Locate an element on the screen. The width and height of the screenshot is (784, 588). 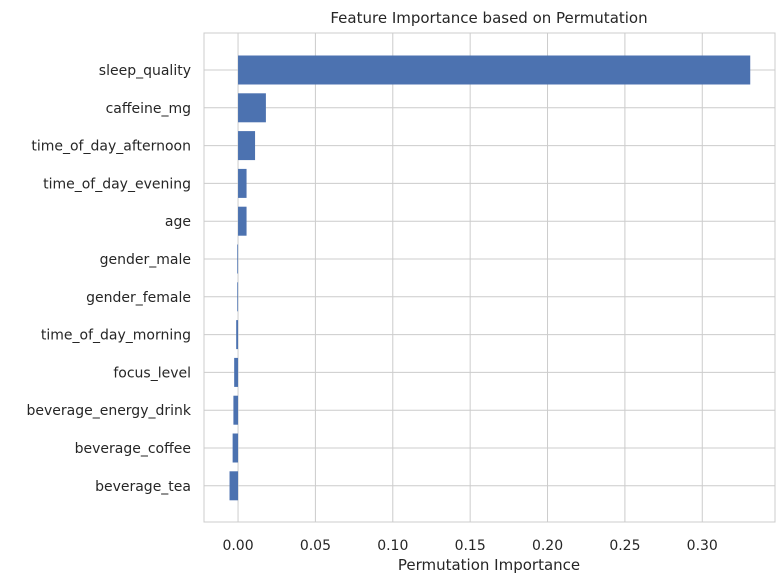
x-axis-tick-labels: 0.00 0.05 0.10 0.15 0.20 0.25 0.30 is located at coordinates (469, 546).